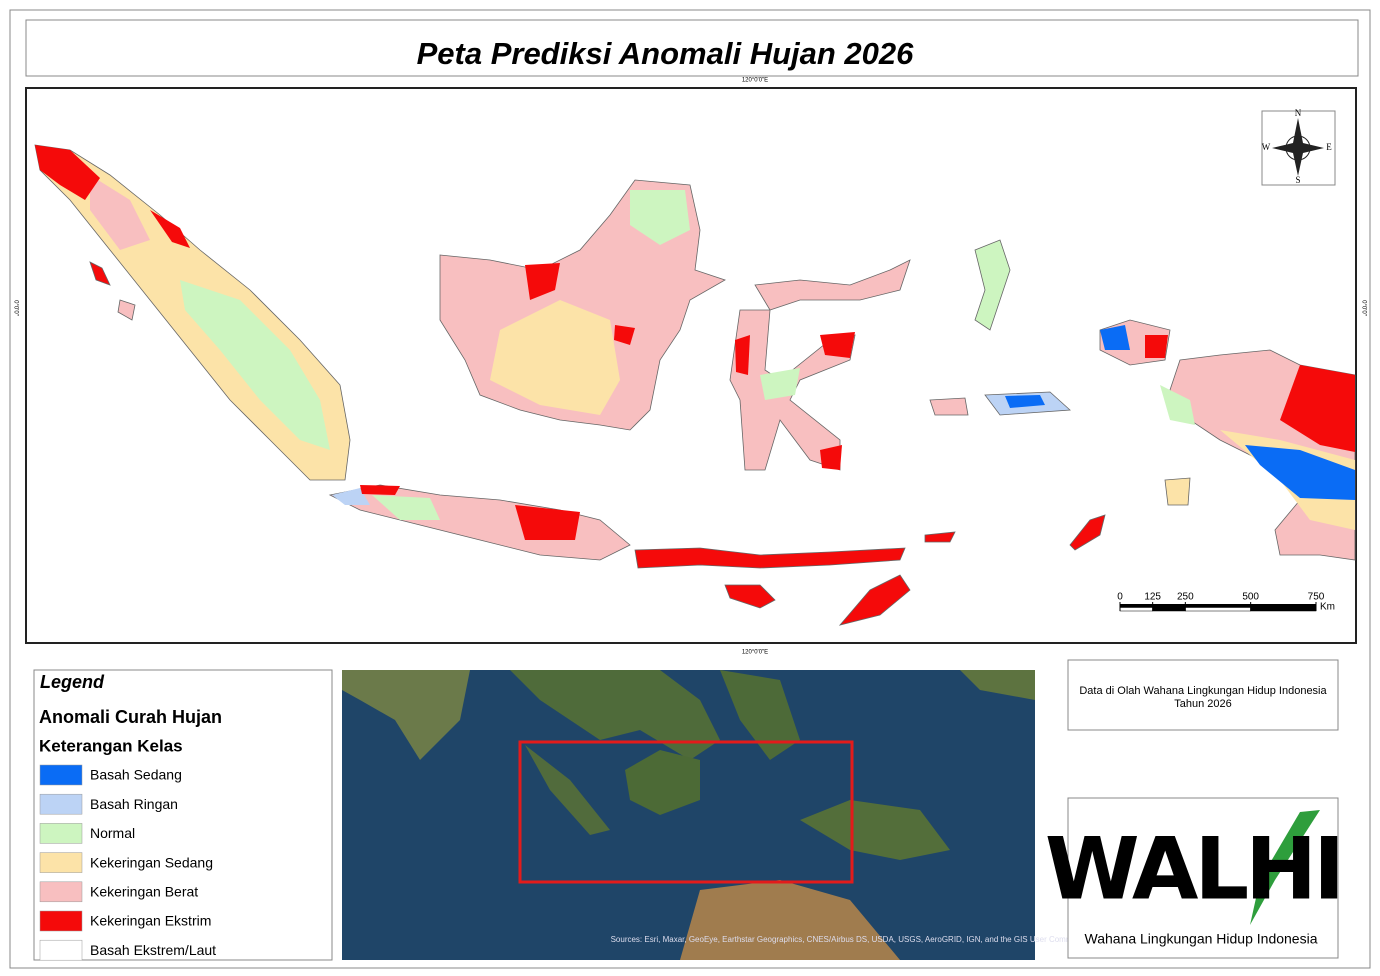  What do you see at coordinates (686, 812) in the screenshot?
I see `extent-box` at bounding box center [686, 812].